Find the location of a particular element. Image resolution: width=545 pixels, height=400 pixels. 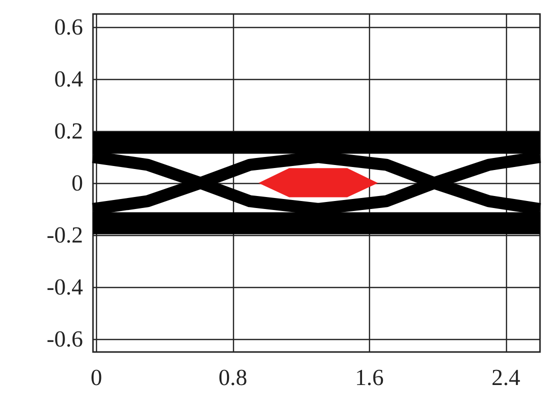

x-tick-label: 2.4 is located at coordinates (506, 377).